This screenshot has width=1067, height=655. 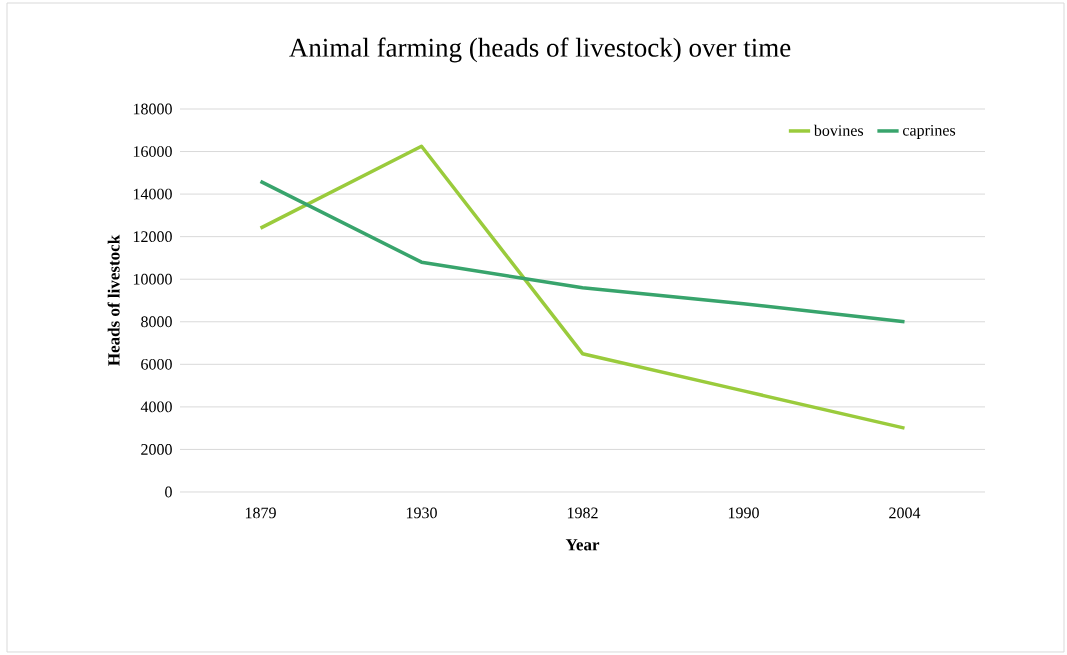 I want to click on x-axis-title: Year, so click(x=582, y=545).